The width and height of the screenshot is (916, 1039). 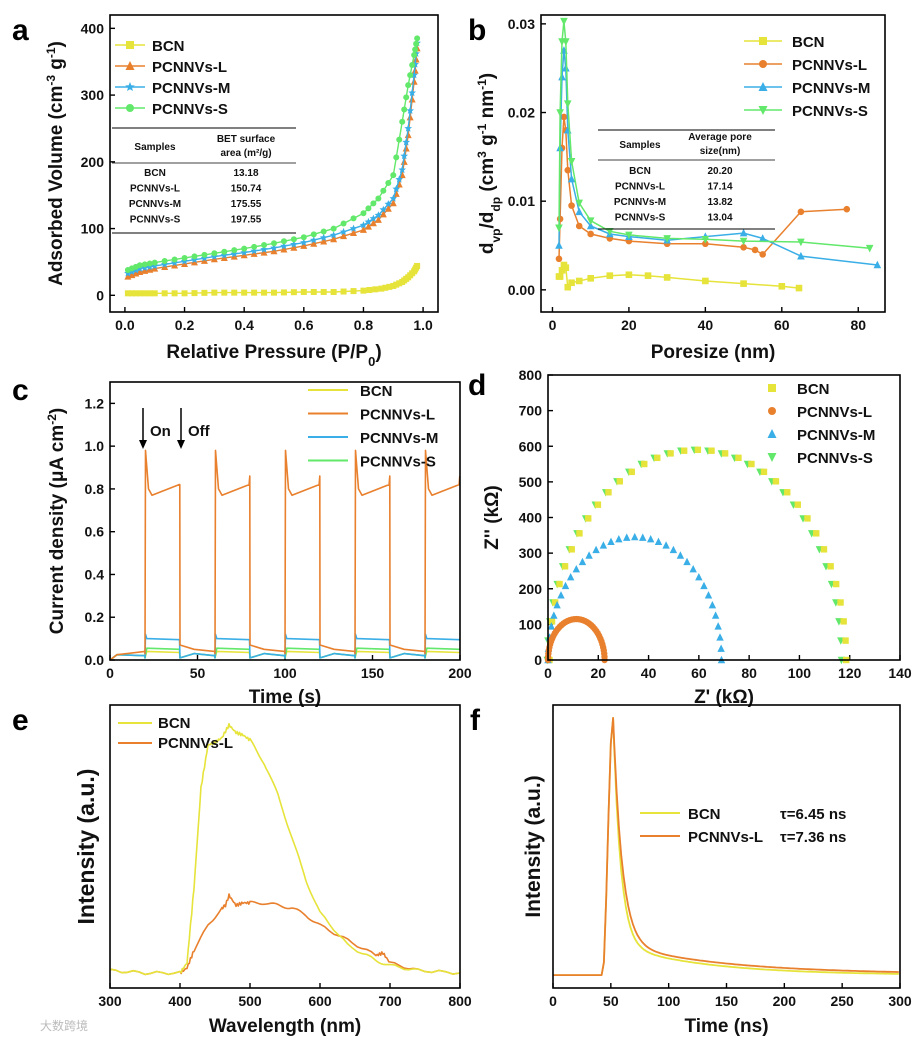 What do you see at coordinates (246, 189) in the screenshot?
I see `table-cell: 150.74` at bounding box center [246, 189].